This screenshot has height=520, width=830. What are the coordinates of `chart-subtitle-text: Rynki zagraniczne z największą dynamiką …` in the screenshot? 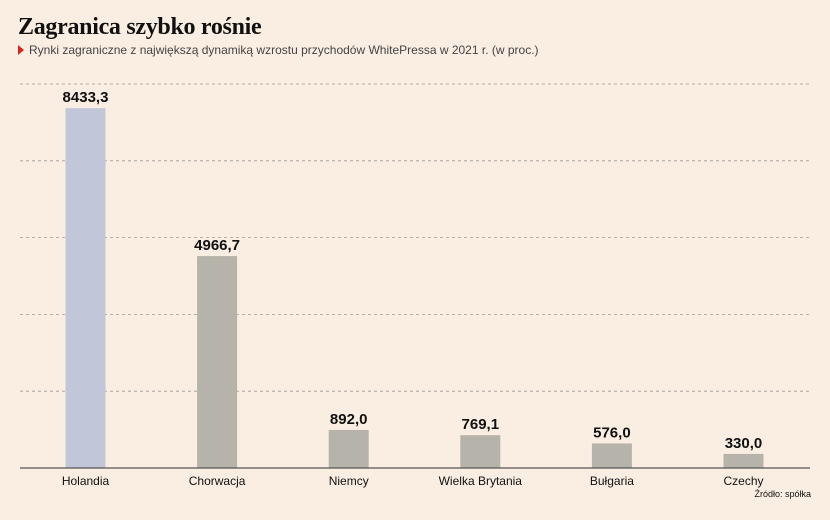 It's located at (284, 50).